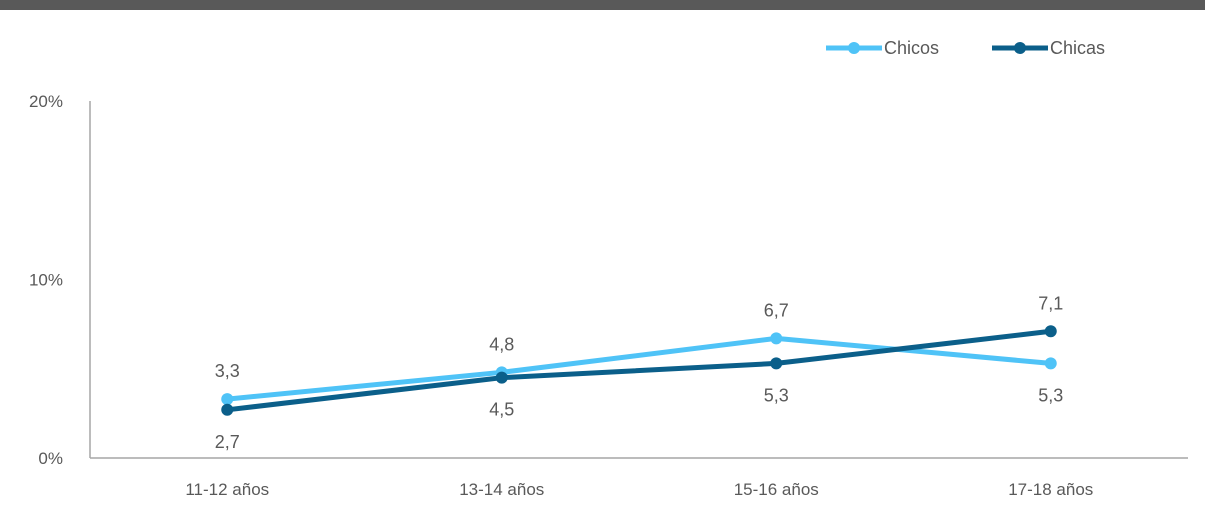 This screenshot has width=1205, height=512. Describe the element at coordinates (501, 410) in the screenshot. I see `data-label: 4,5` at that location.